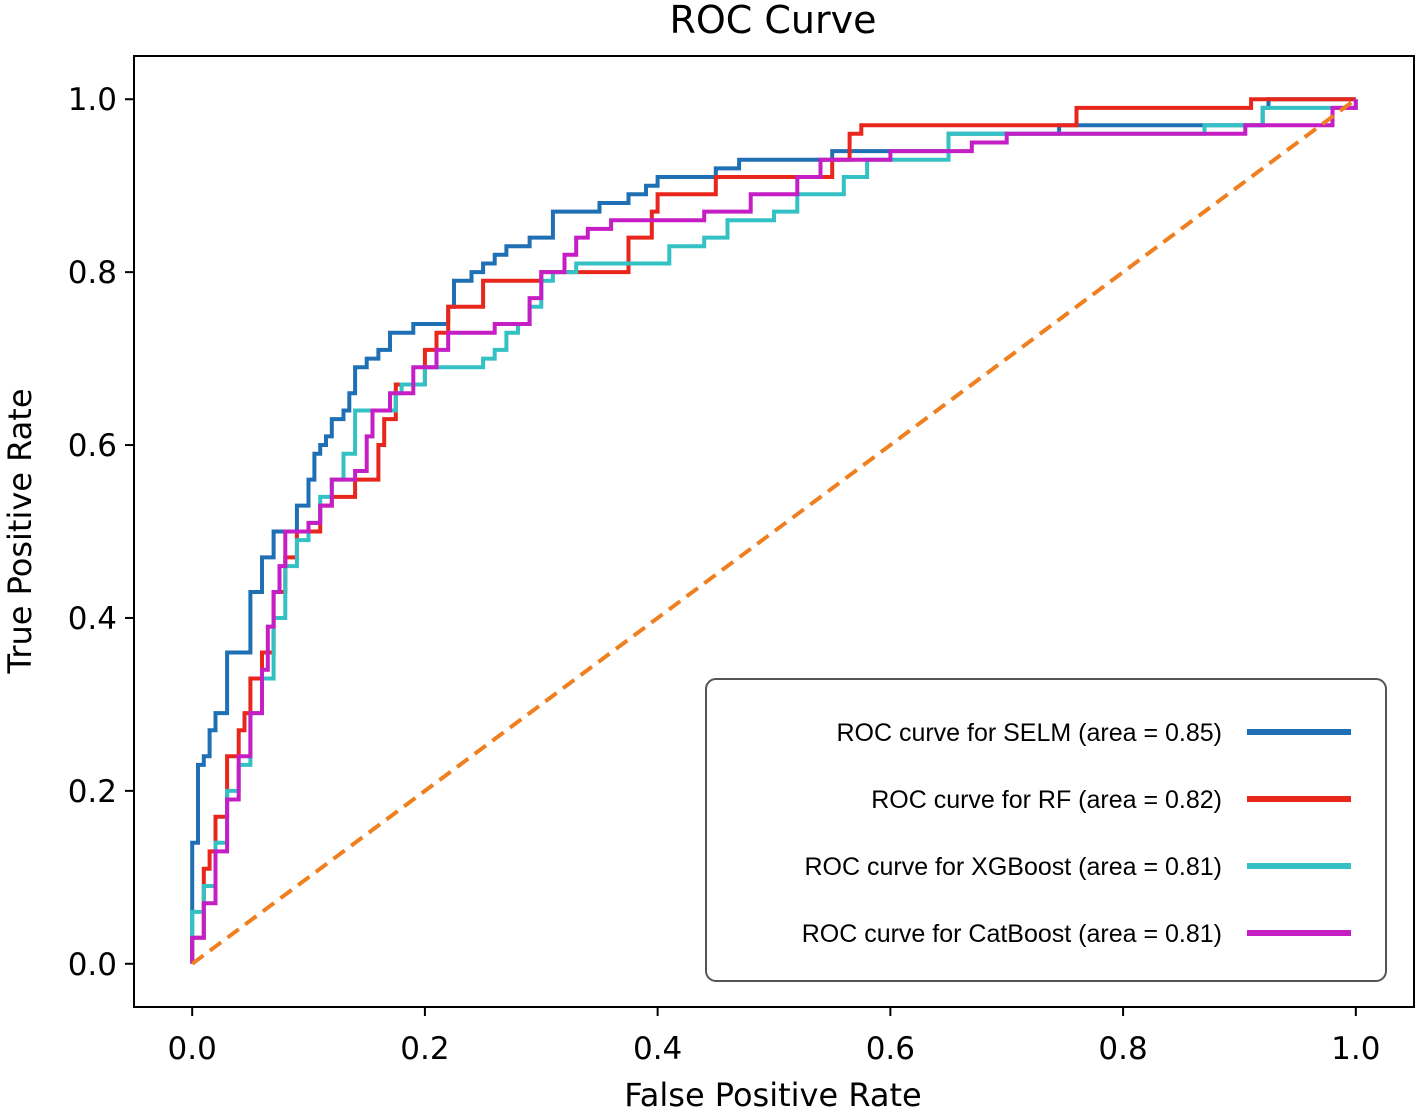  I want to click on y-tick-label: 0.6, so click(92, 446).